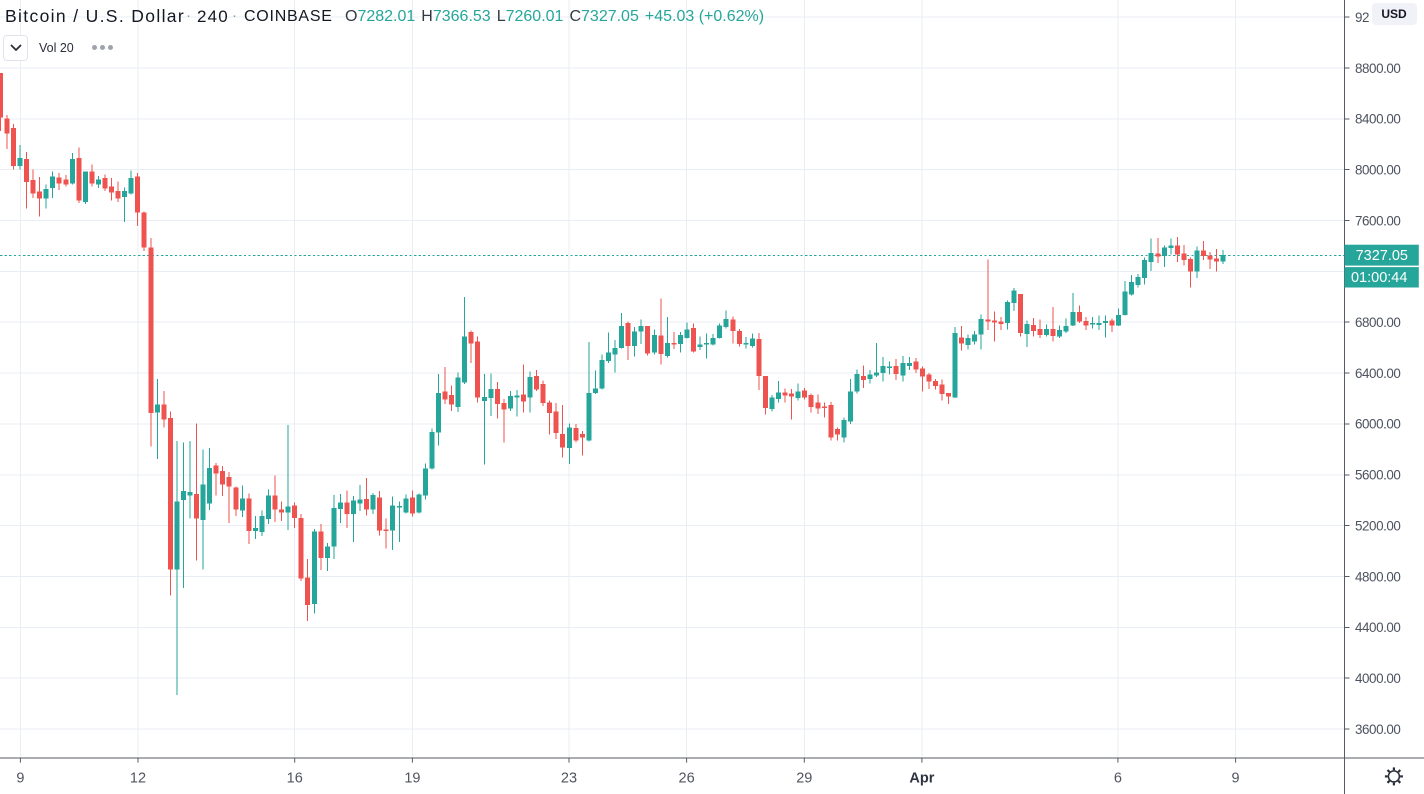 The image size is (1424, 794). Describe the element at coordinates (1377, 220) in the screenshot. I see `svg-text: 7600.00` at that location.